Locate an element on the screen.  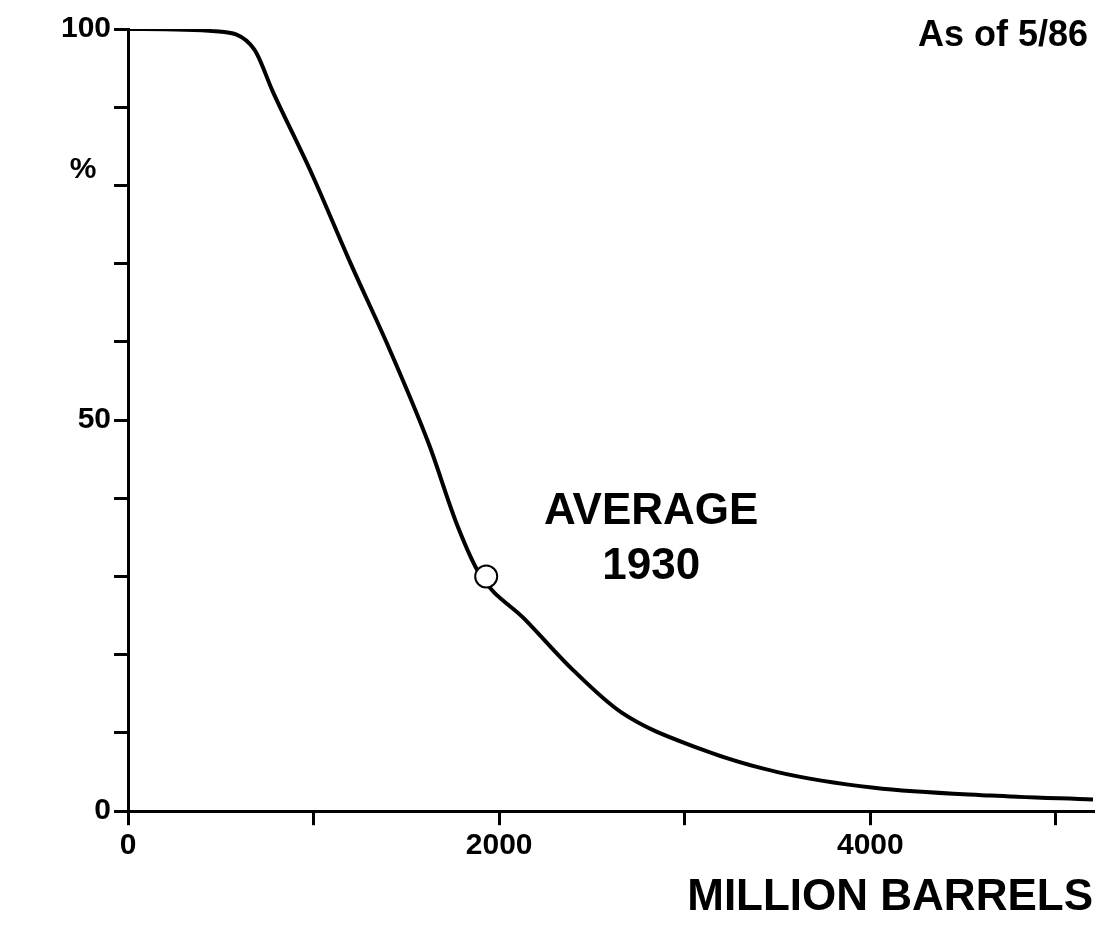
y-tick-label: 100 is located at coordinates (86, 27).